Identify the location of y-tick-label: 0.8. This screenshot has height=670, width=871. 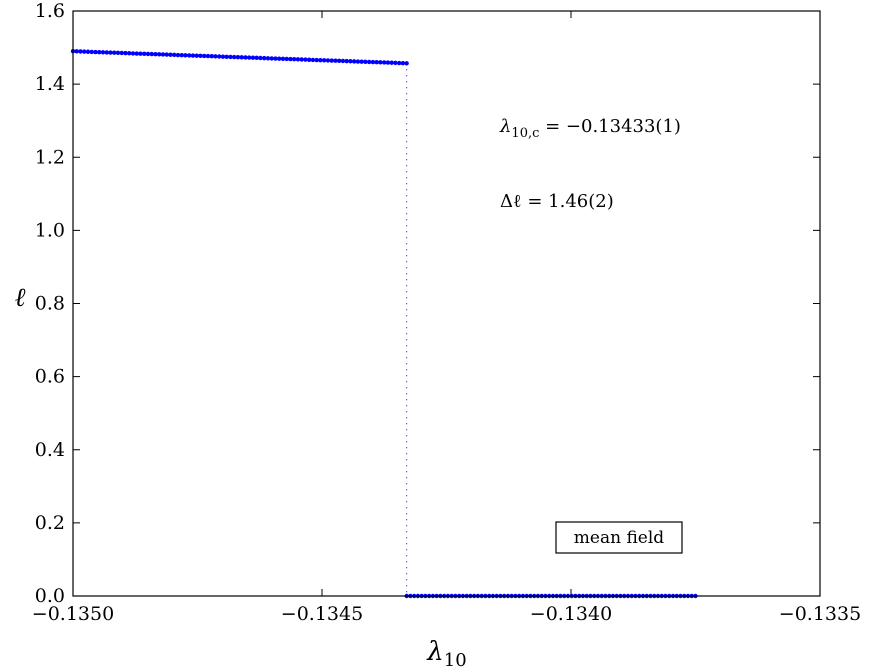
(50, 304).